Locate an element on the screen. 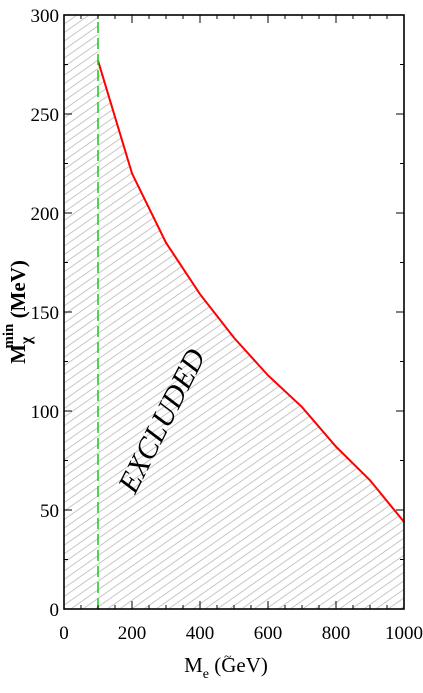 The height and width of the screenshot is (693, 423). y-tick-label: 50 is located at coordinates (49, 511).